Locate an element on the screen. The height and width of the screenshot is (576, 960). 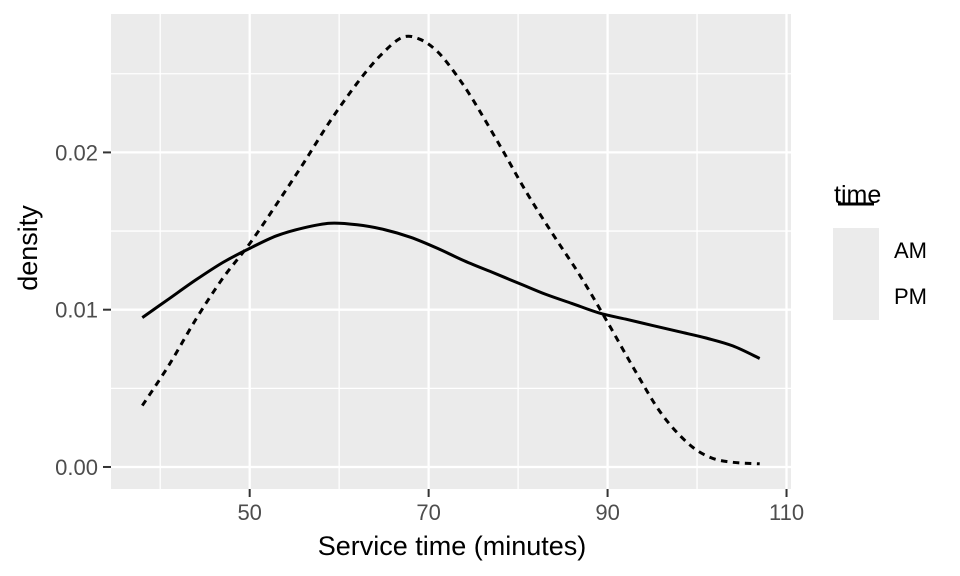
x-axis-title: Service time (minutes) is located at coordinates (452, 546).